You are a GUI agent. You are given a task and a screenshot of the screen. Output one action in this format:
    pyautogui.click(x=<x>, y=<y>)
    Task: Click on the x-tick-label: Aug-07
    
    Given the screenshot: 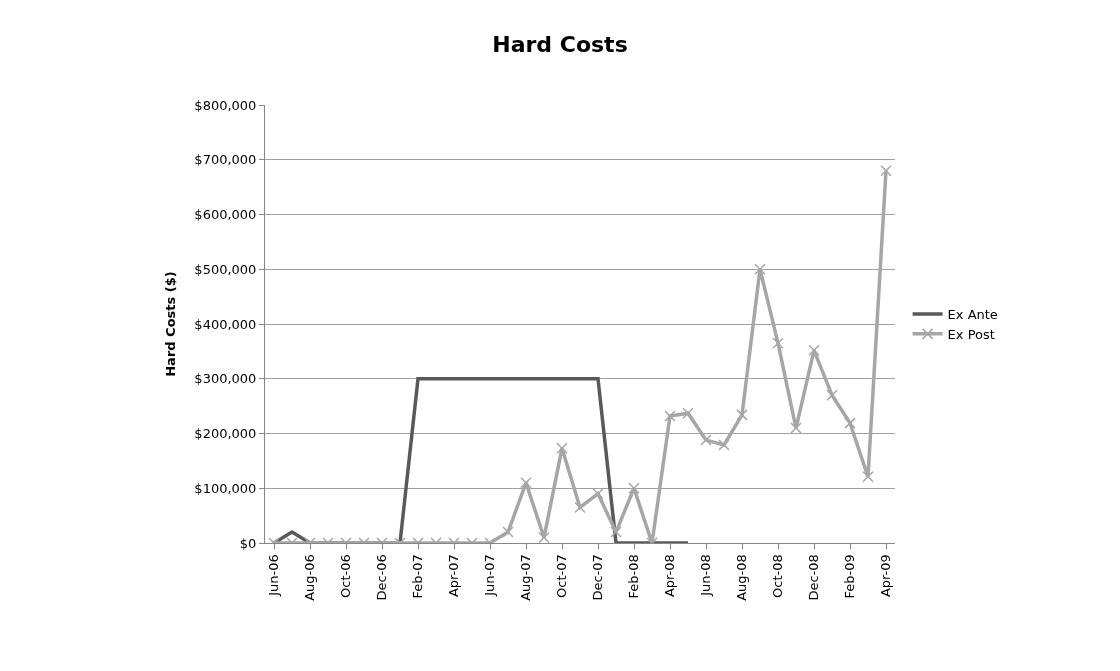 What is the action you would take?
    pyautogui.click(x=526, y=577)
    